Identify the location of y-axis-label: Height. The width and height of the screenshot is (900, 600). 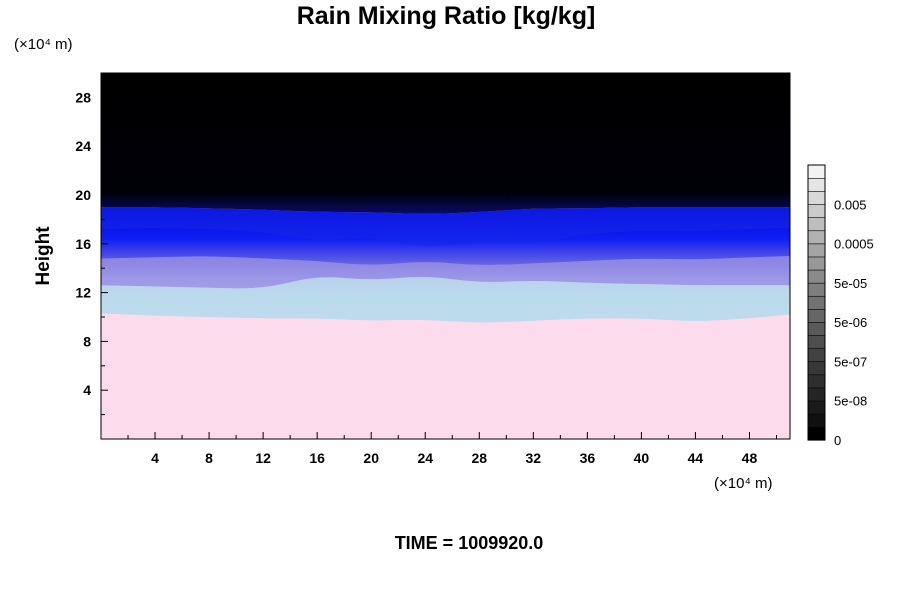
(43, 256).